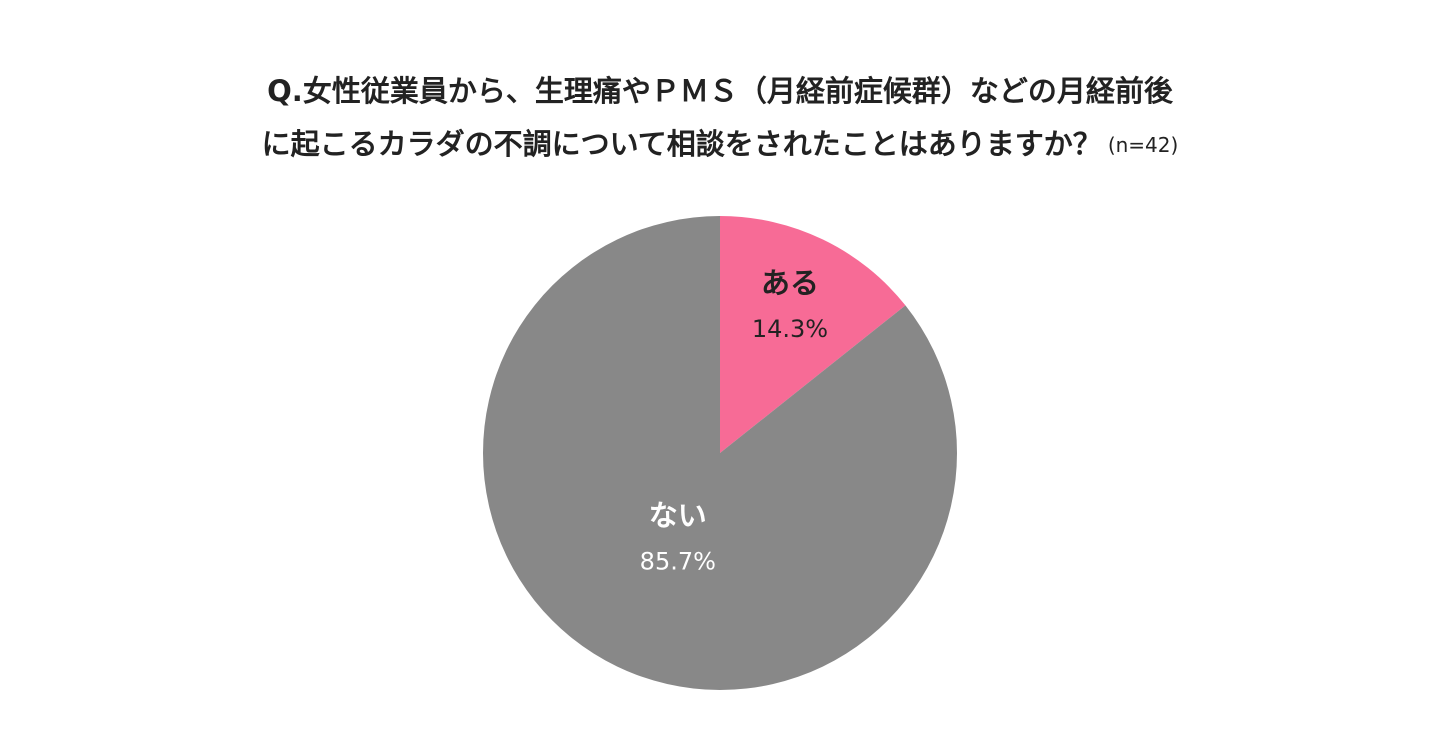 The width and height of the screenshot is (1440, 750). I want to click on value-label: 85.7%, so click(678, 562).